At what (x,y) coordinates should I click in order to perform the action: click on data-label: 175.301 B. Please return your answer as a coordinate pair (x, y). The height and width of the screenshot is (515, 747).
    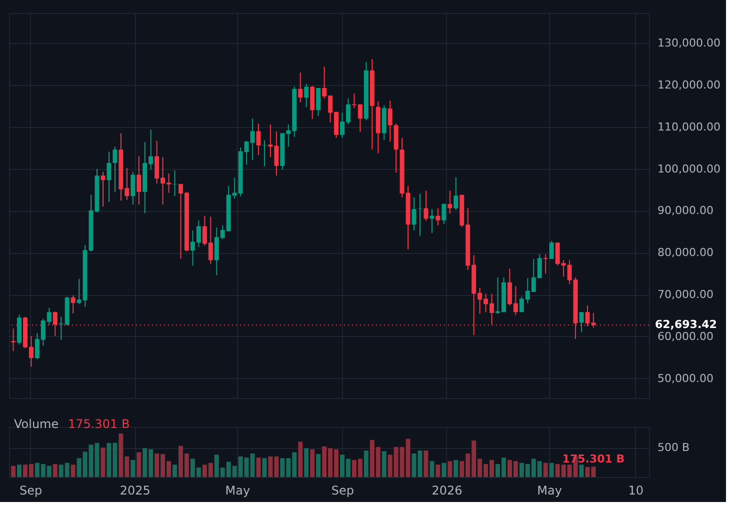
    Looking at the image, I should click on (593, 459).